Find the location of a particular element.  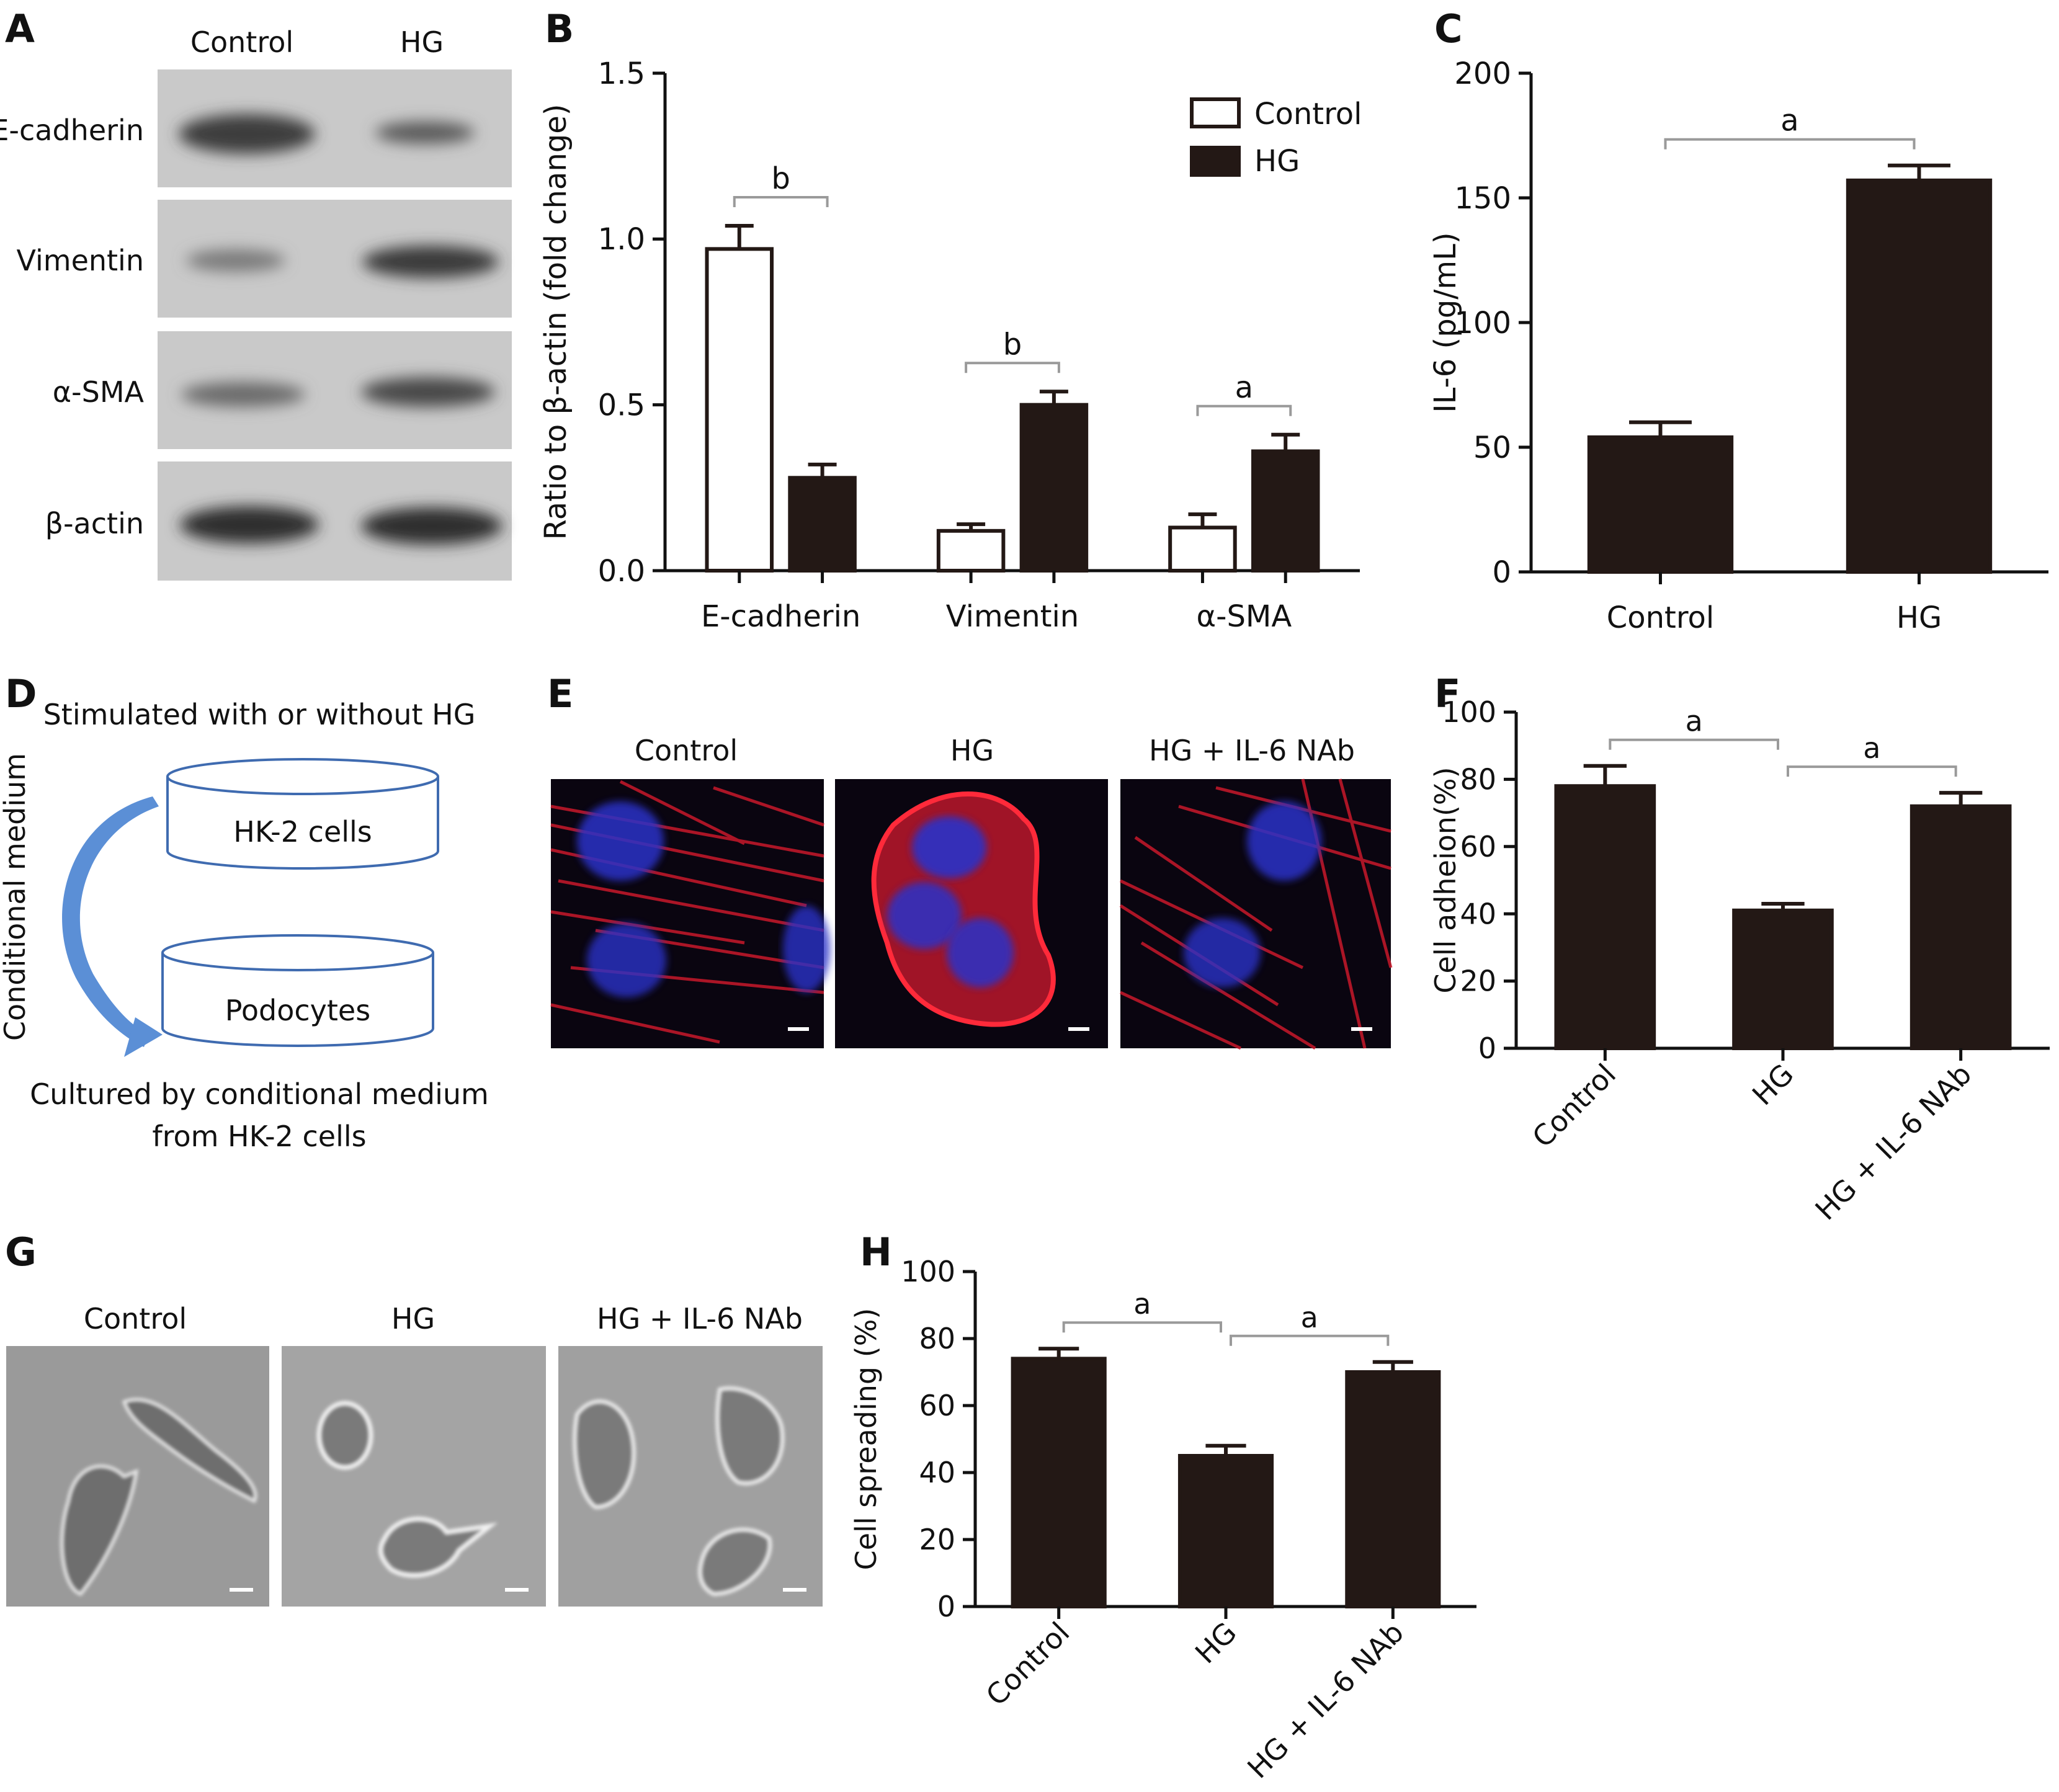

fluor-label-control: Control is located at coordinates (687, 750).